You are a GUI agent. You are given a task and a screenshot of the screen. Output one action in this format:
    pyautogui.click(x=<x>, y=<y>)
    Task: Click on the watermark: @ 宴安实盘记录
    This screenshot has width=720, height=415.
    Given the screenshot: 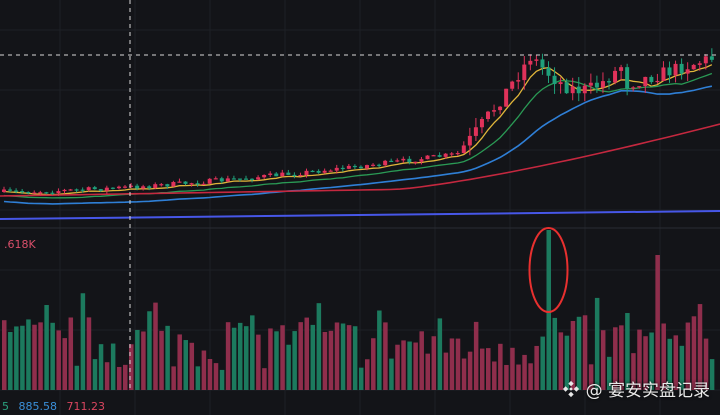 What is the action you would take?
    pyautogui.click(x=636, y=388)
    